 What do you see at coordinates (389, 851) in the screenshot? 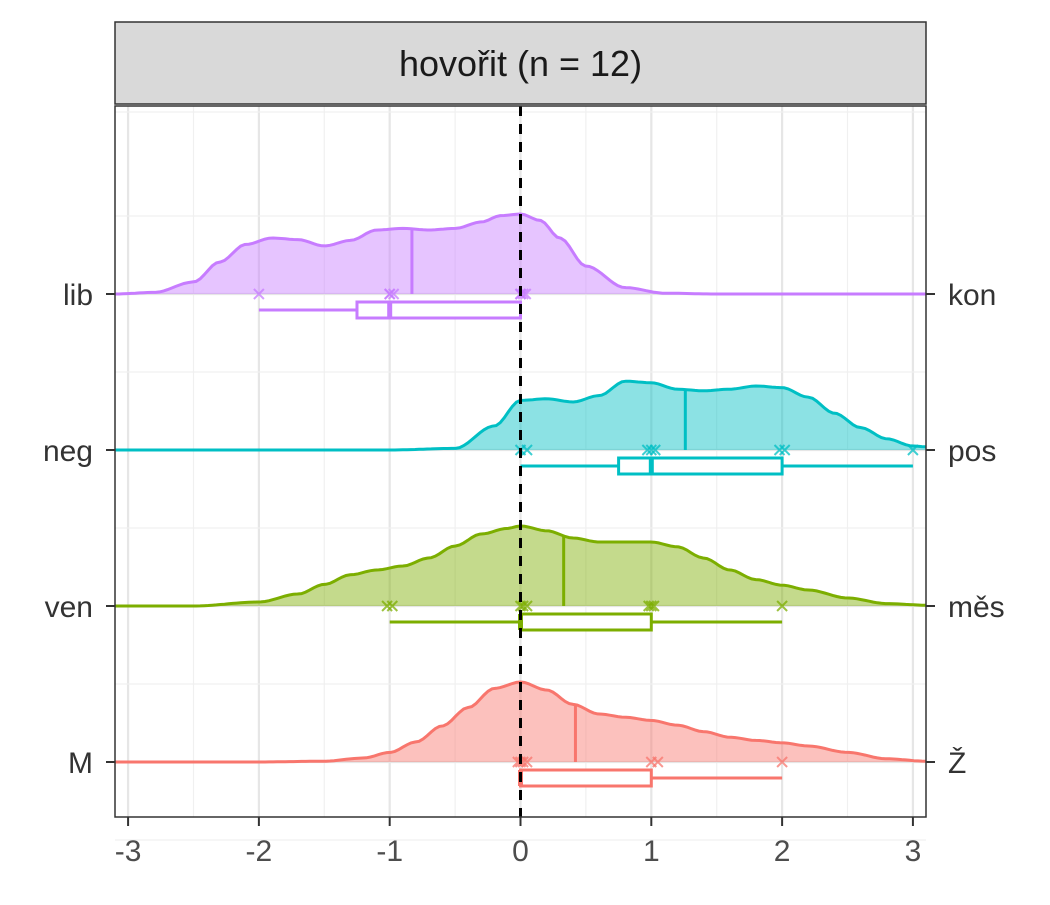
I see `x-tick-label: -1` at bounding box center [389, 851].